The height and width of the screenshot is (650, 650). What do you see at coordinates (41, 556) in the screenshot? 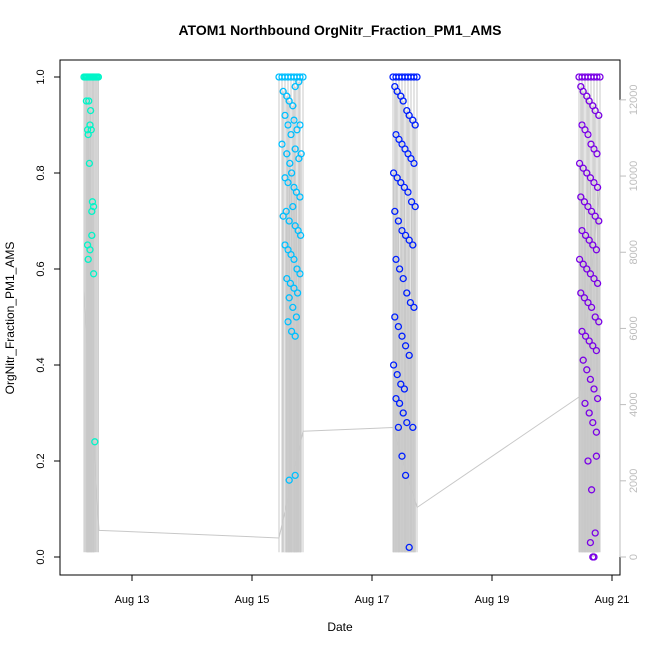
I see `y-tick-label: 0.0` at bounding box center [41, 556].